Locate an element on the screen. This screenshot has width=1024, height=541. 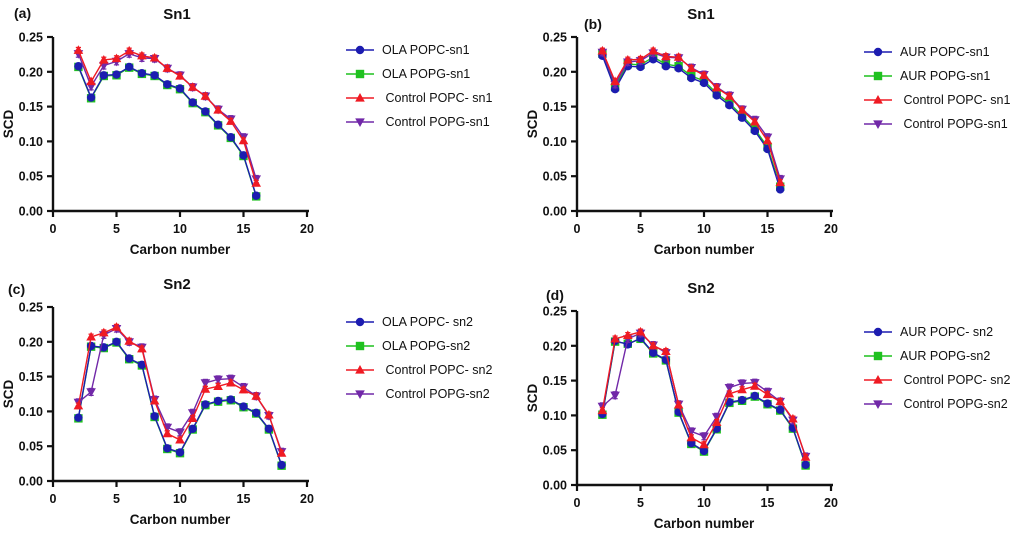
svg-text: 10 is located at coordinates (180, 229).